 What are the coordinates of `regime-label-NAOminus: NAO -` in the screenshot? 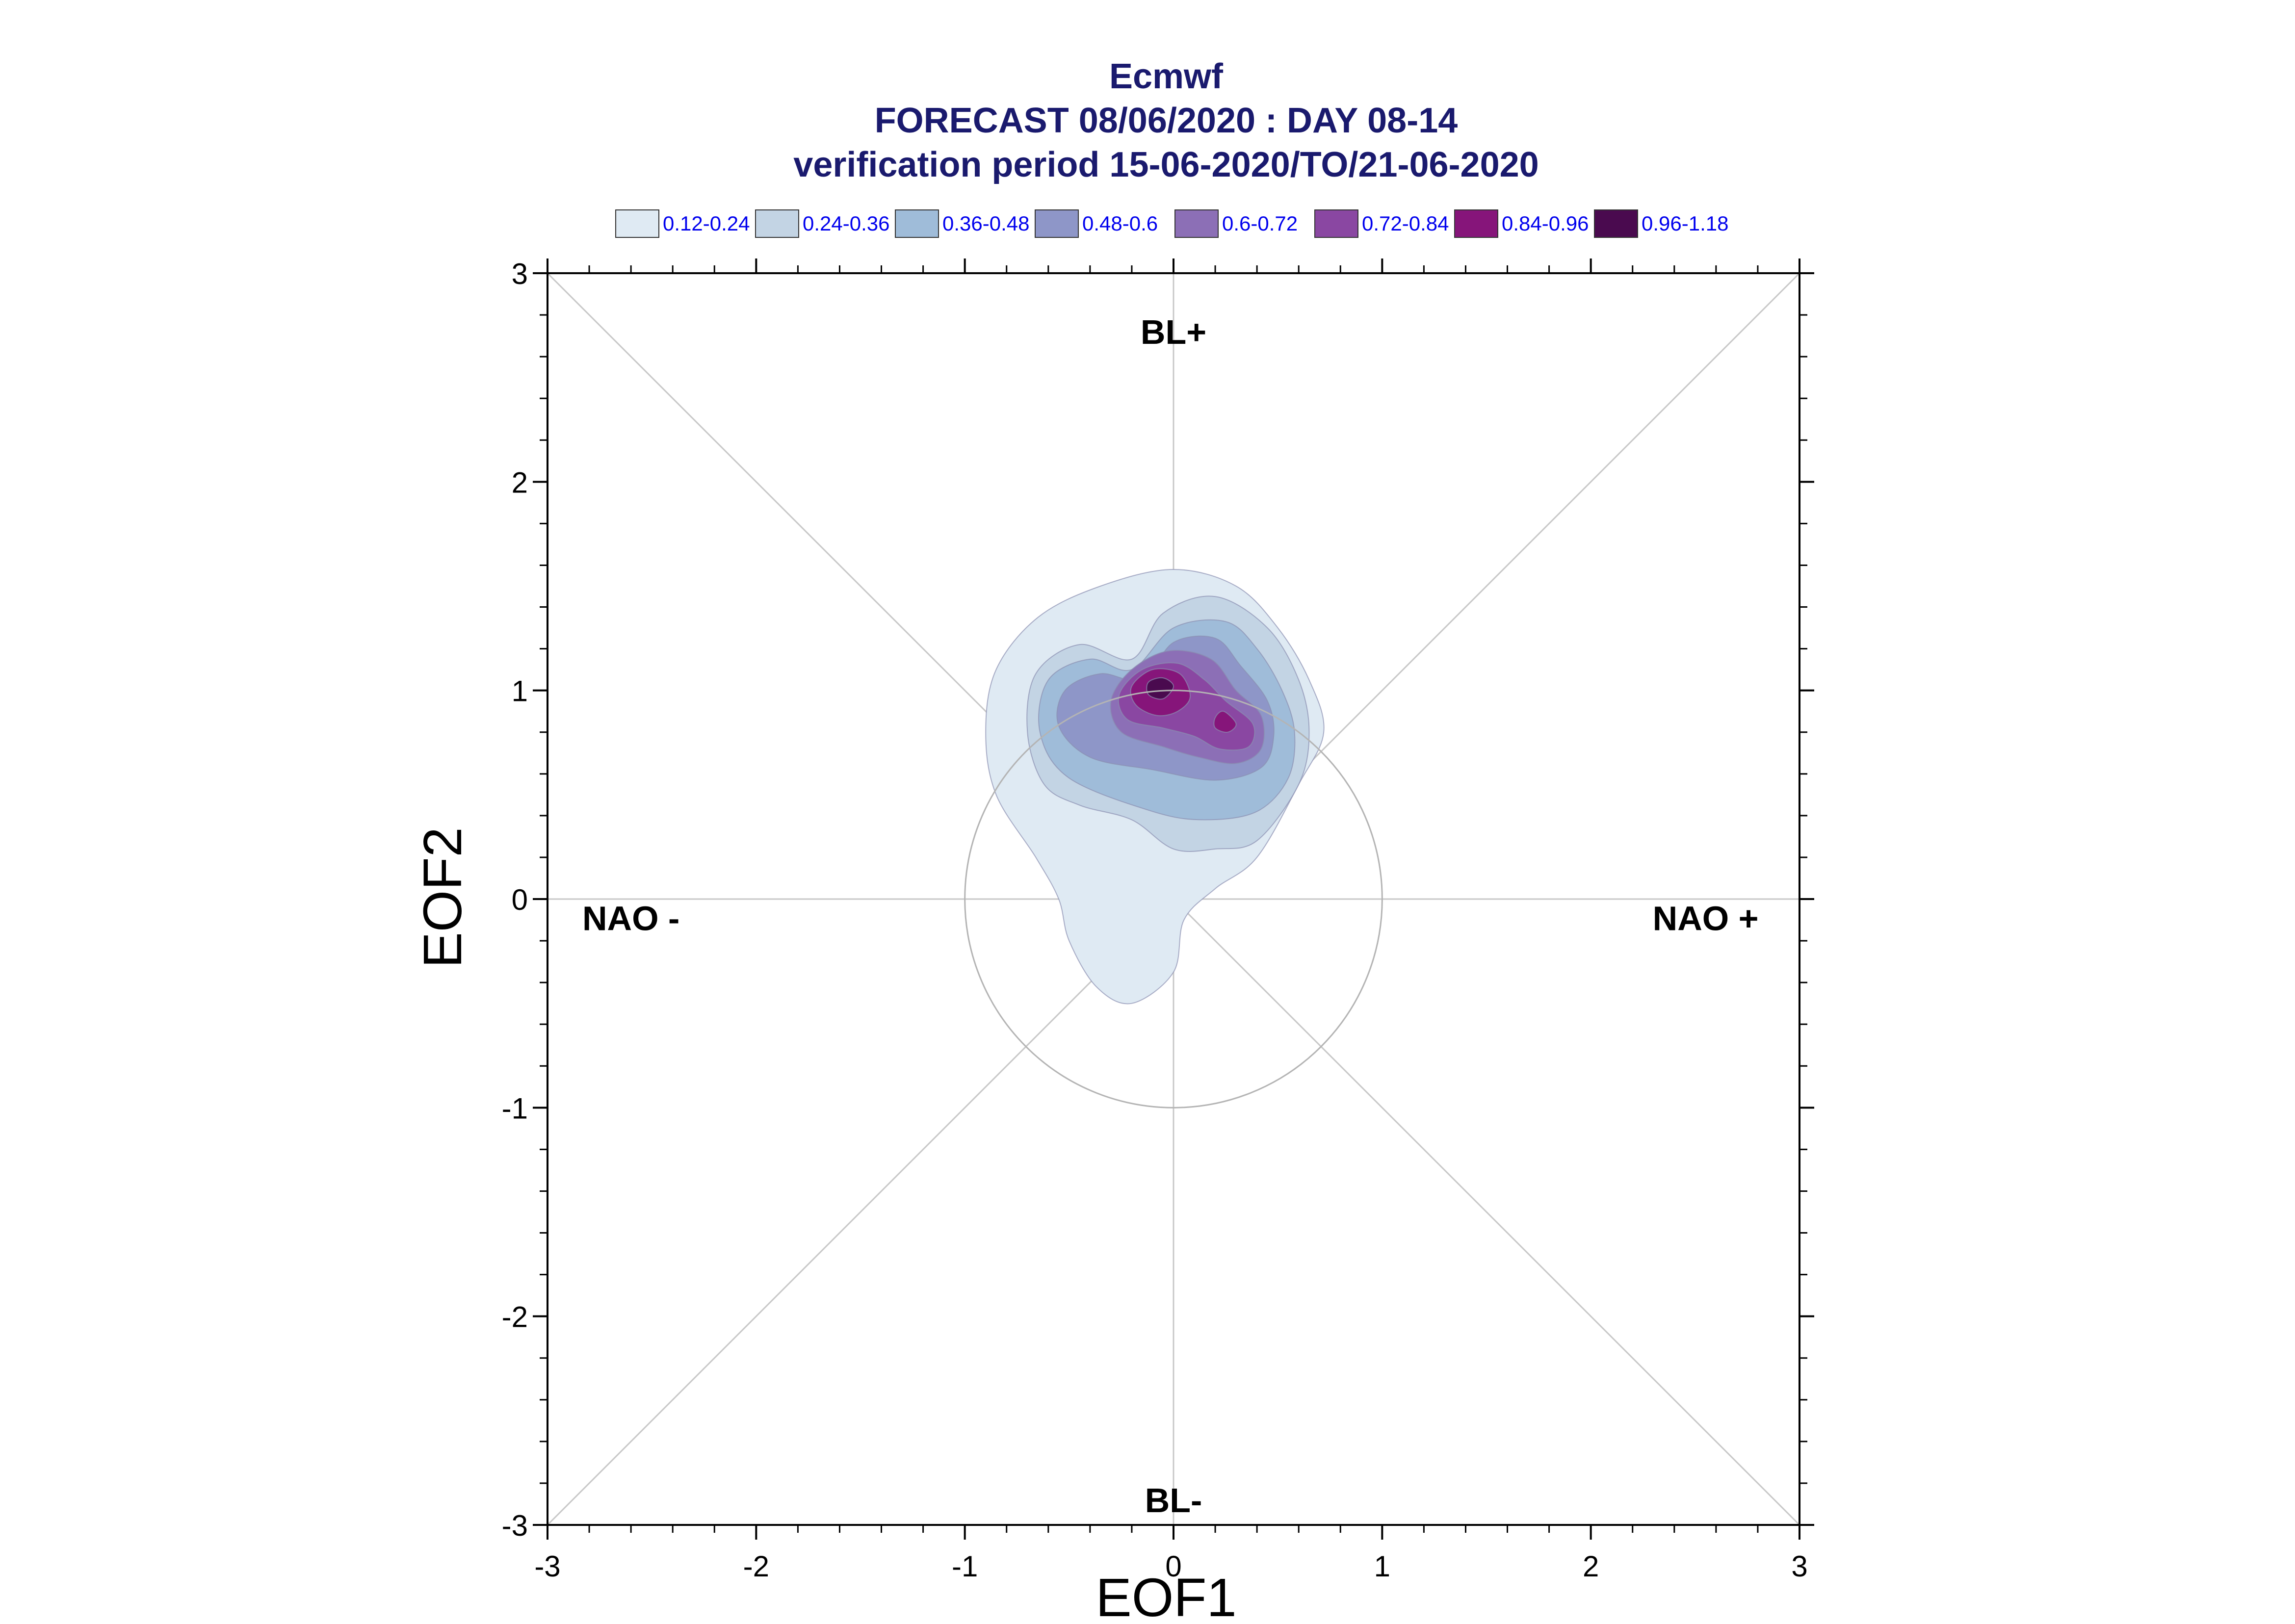 It's located at (631, 918).